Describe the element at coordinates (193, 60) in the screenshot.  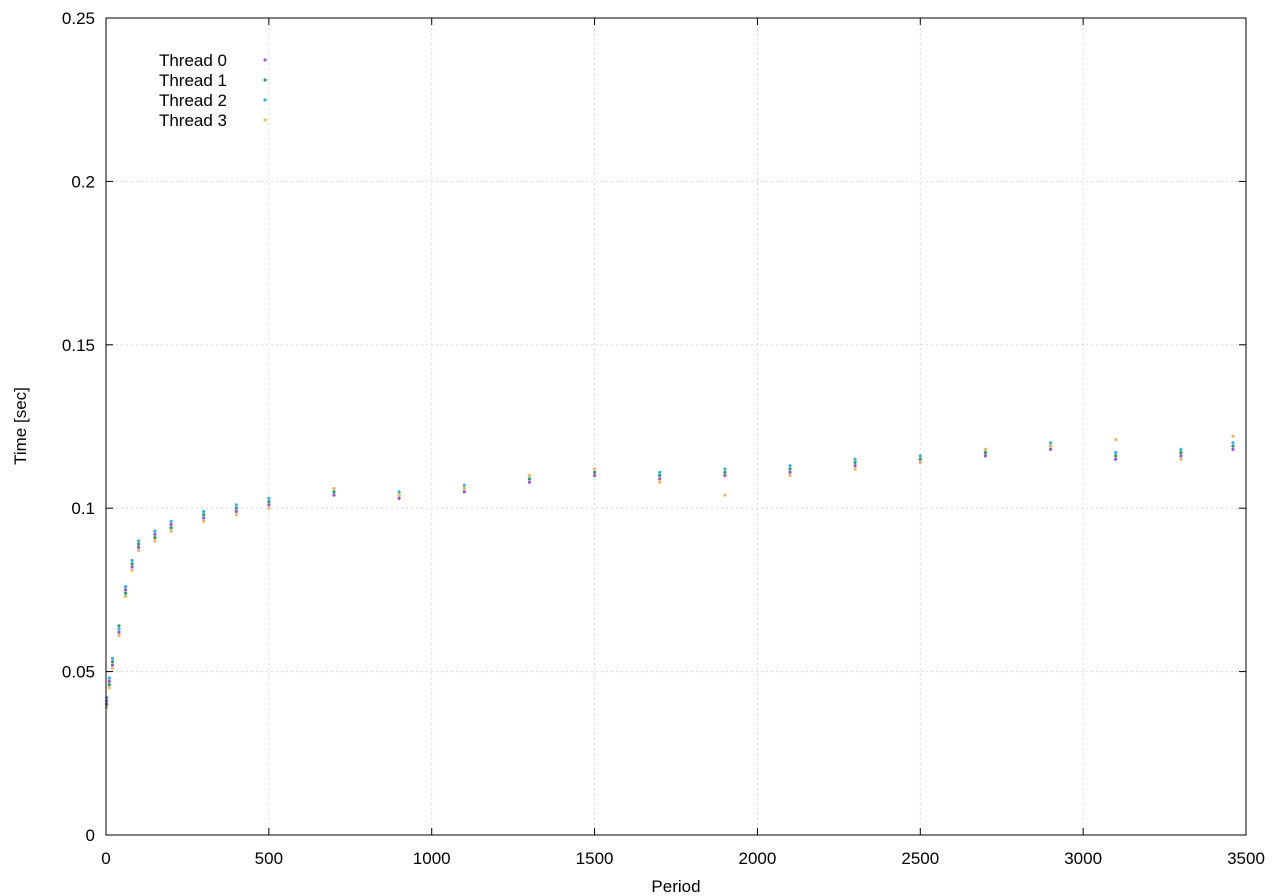
I see `legend-label: Thread 0` at that location.